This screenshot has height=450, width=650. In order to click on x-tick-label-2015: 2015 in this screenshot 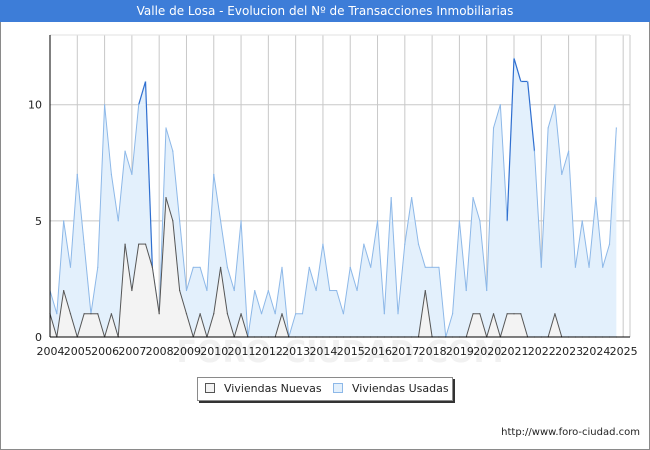, I will do `click(351, 351)`.